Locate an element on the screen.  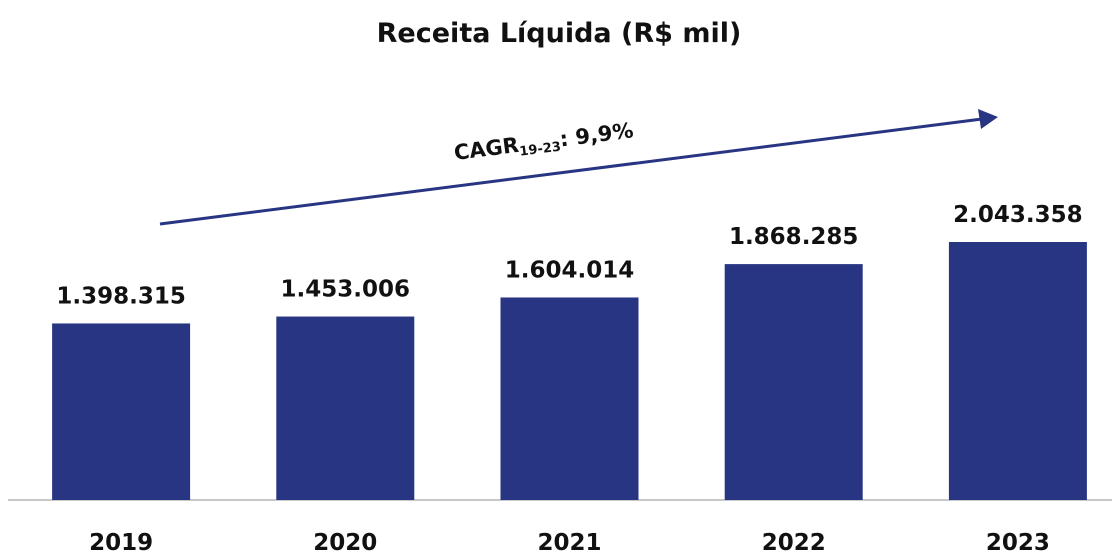
x-tick-label: 2019 is located at coordinates (121, 542).